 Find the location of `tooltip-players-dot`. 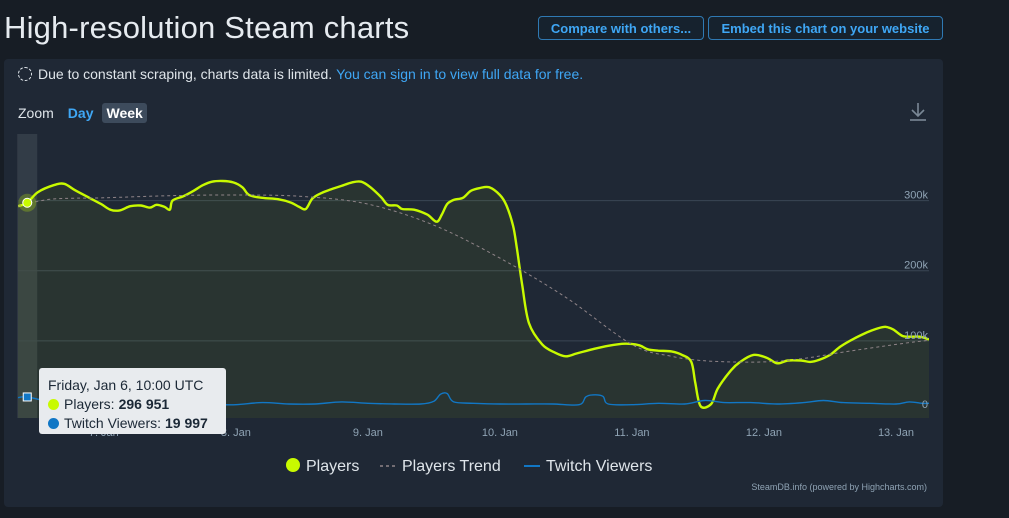

tooltip-players-dot is located at coordinates (53, 404).